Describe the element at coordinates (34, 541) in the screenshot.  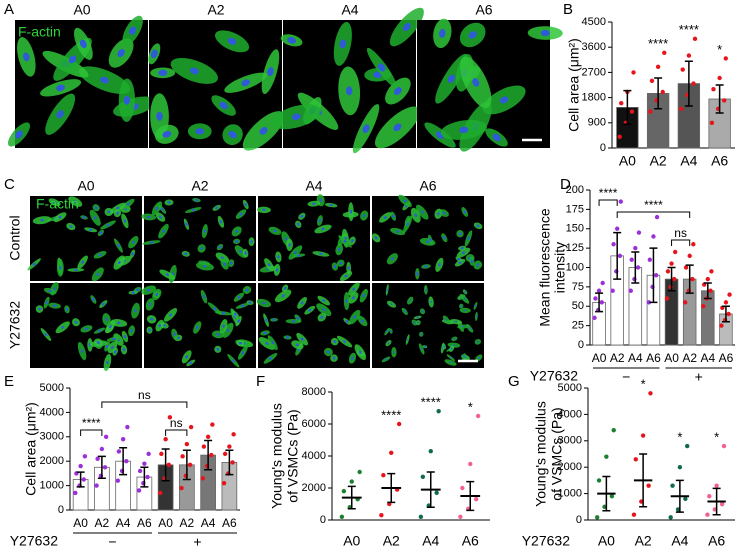
I see `group-label: Y27632` at that location.